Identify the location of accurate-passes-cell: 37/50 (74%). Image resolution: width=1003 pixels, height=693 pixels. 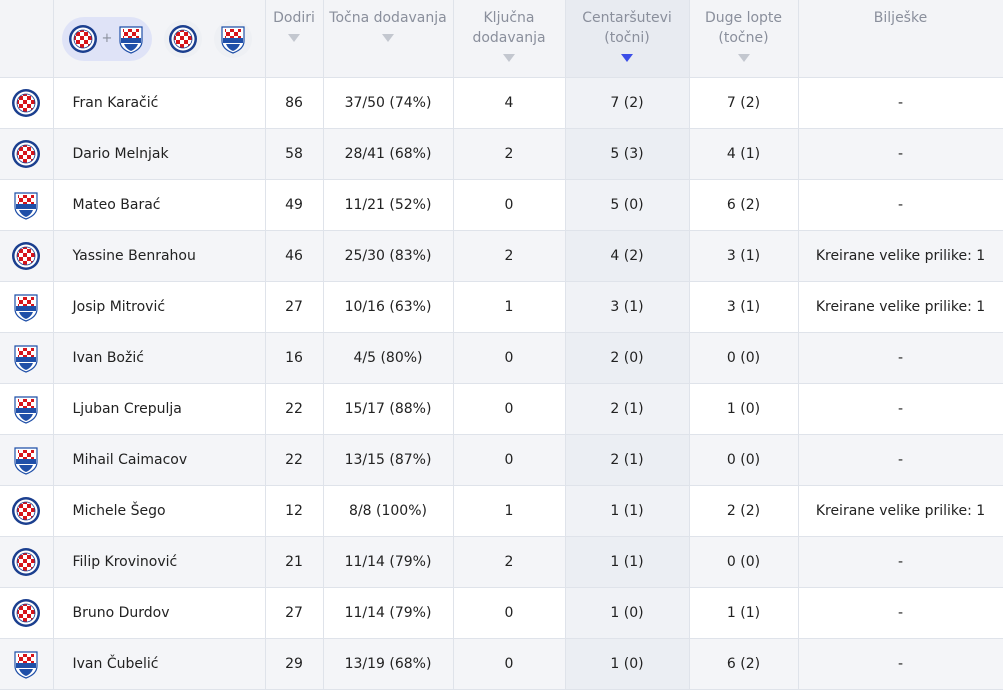
(388, 103).